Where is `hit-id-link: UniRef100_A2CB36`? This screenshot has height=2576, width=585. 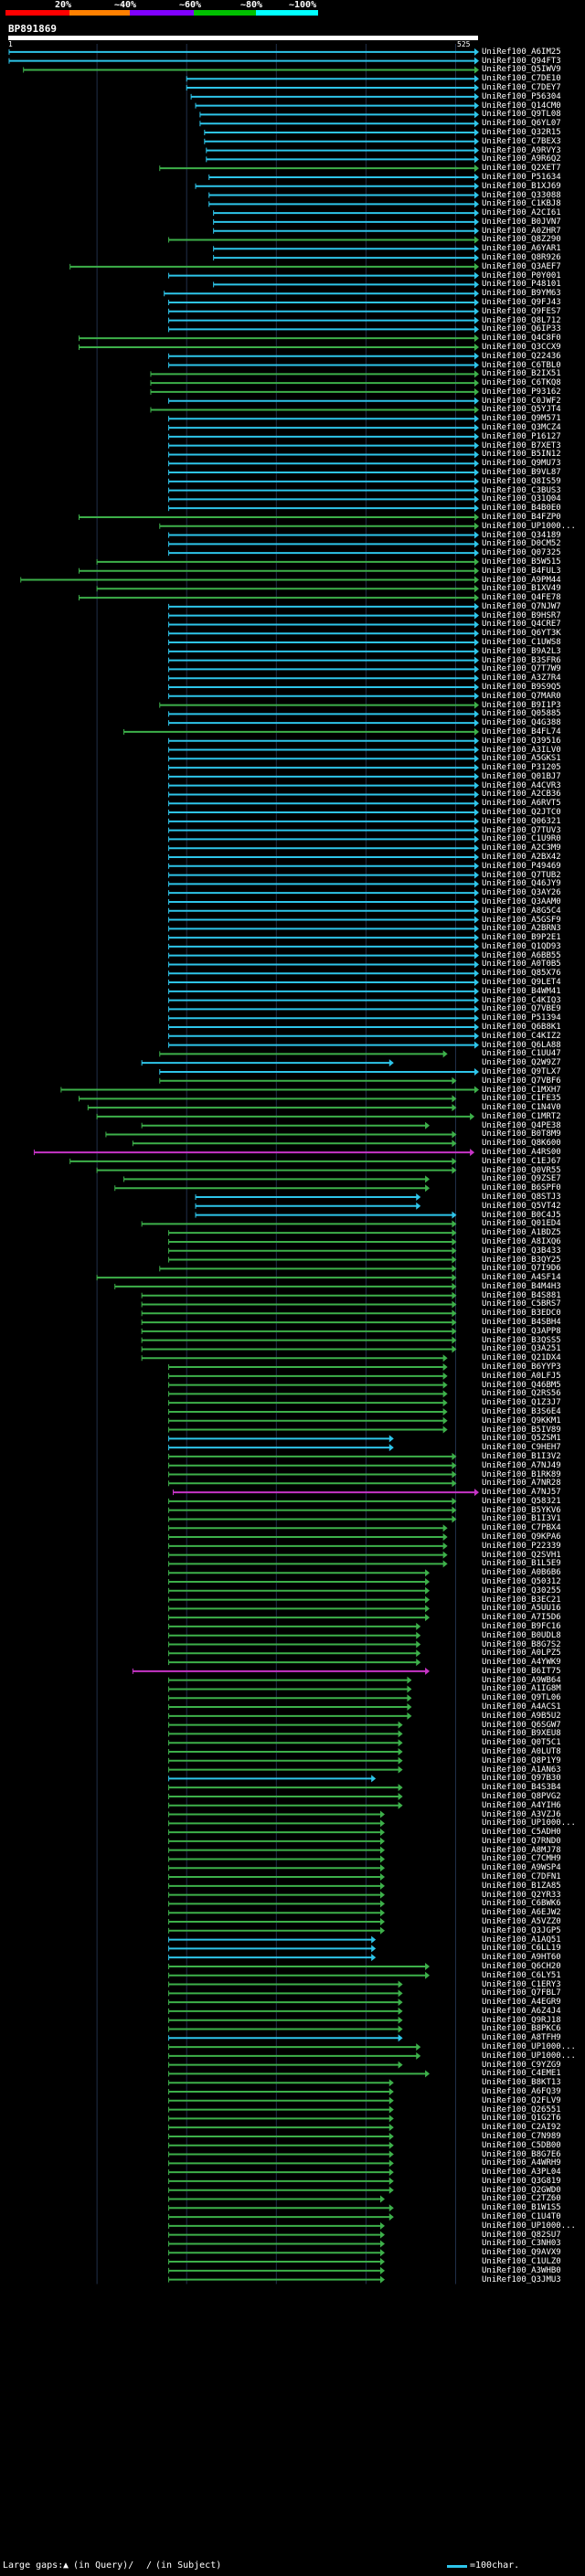
hit-id-link: UniRef100_A2CB36 is located at coordinates (521, 795).